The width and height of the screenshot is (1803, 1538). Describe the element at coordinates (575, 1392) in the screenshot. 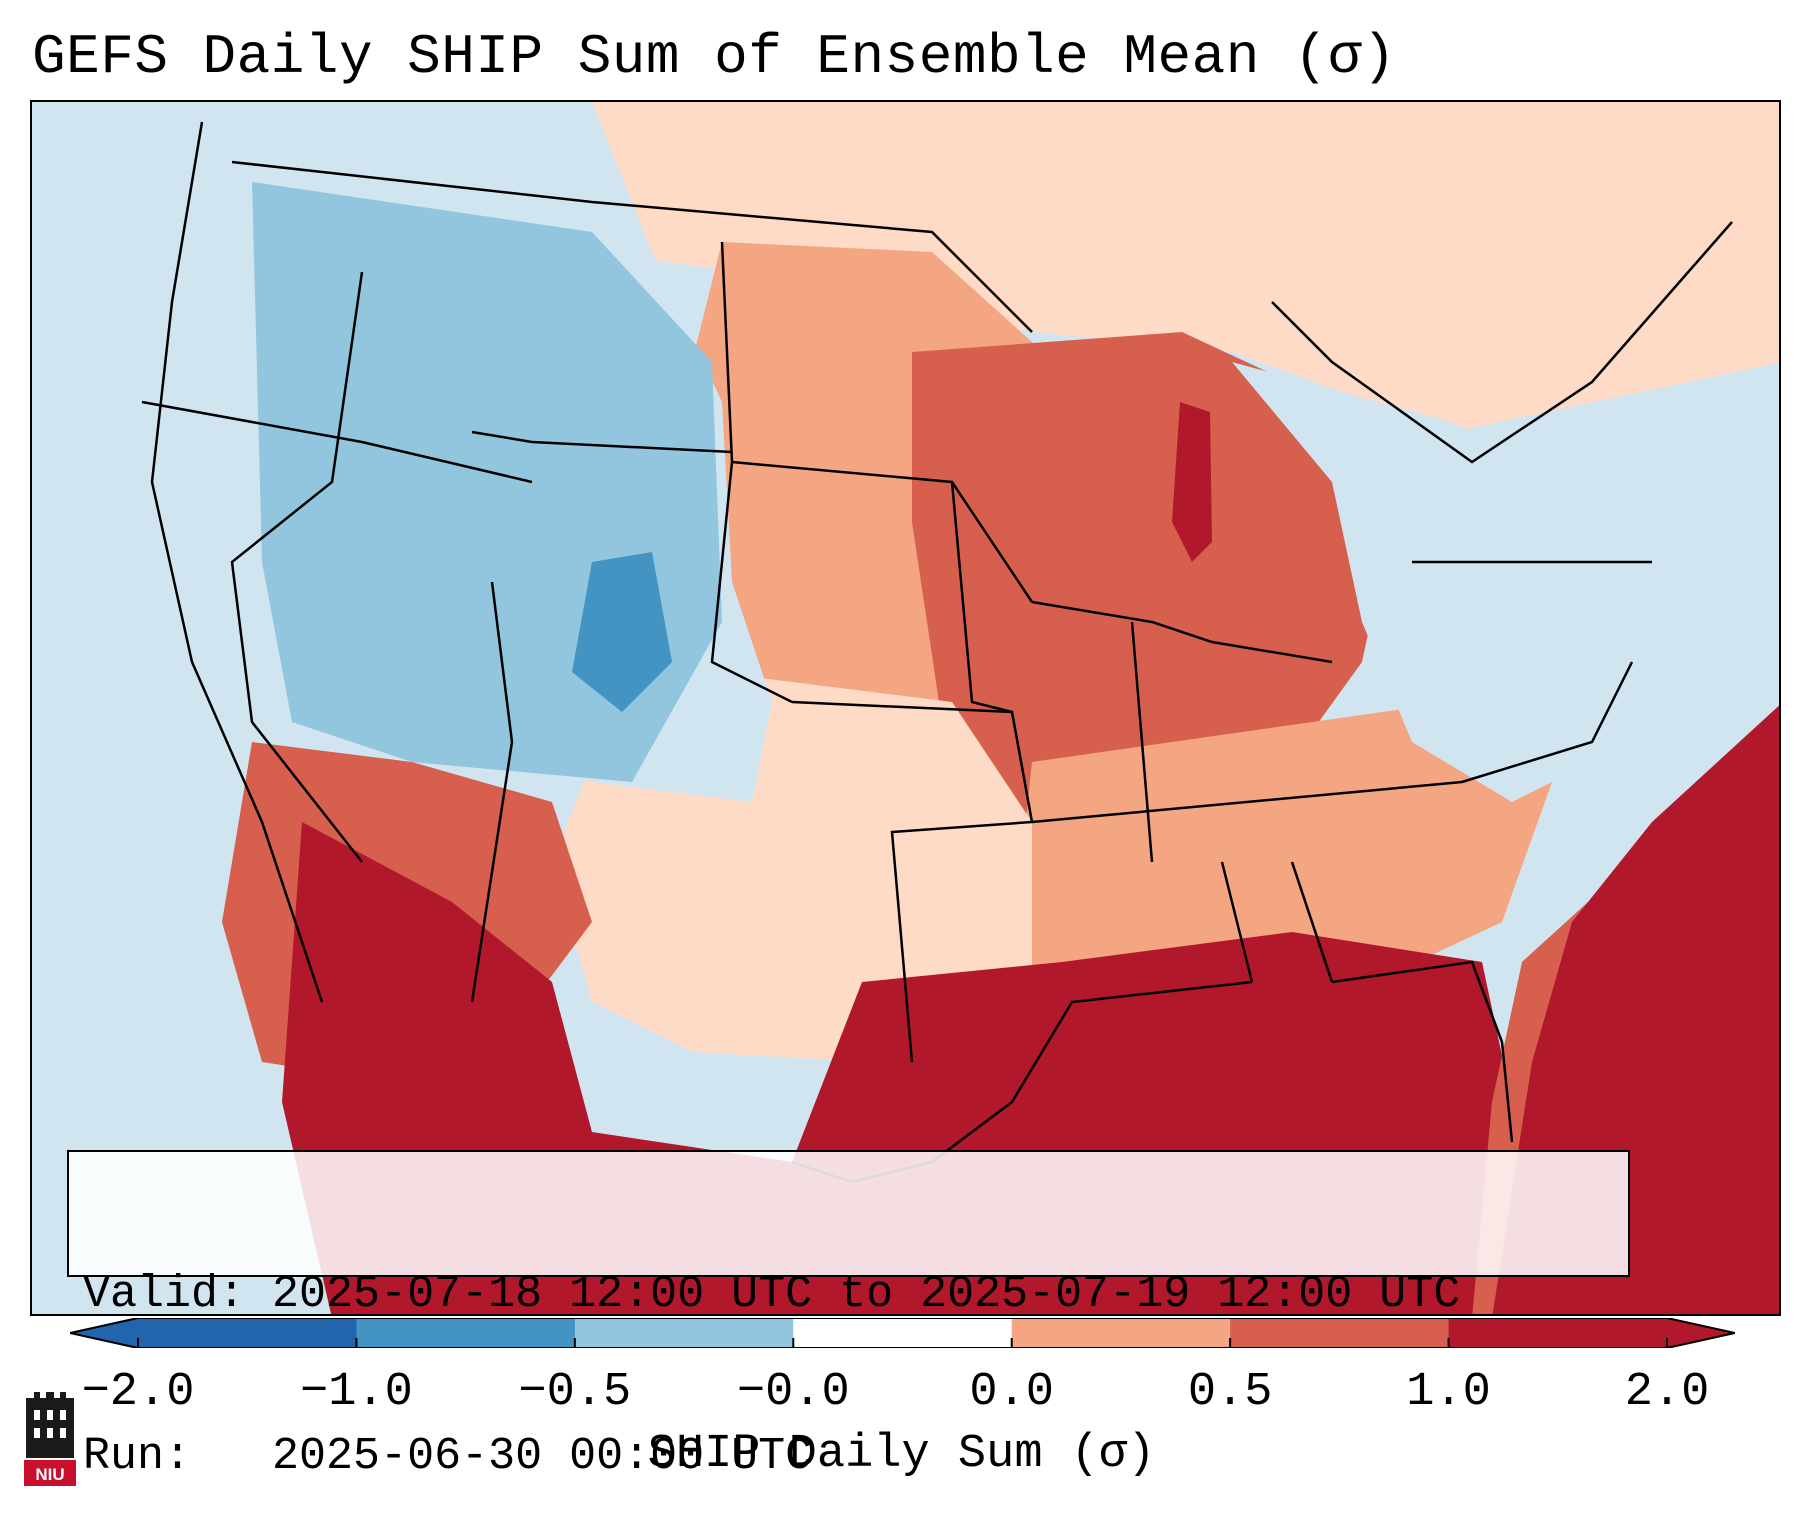

I see `colorbar-tick-label: −0.5` at that location.